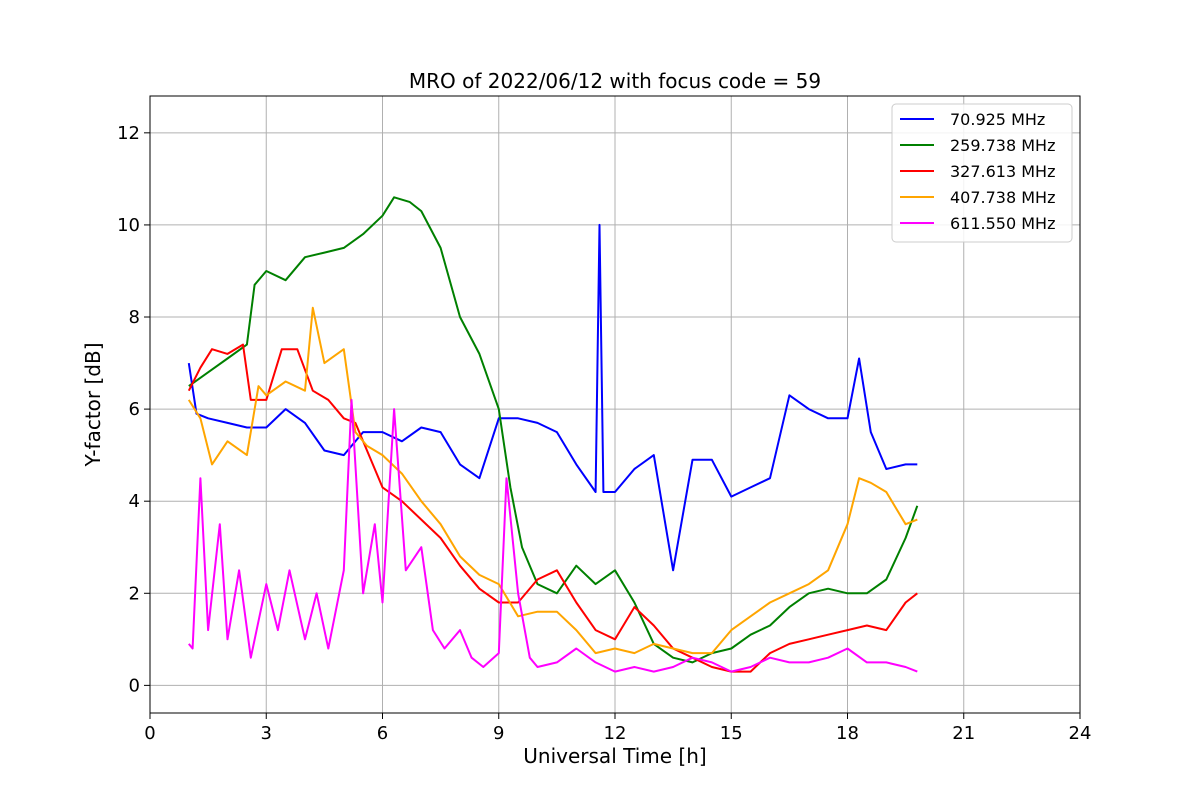  What do you see at coordinates (614, 756) in the screenshot?
I see `x-axis-label: Universal Time [h]` at bounding box center [614, 756].